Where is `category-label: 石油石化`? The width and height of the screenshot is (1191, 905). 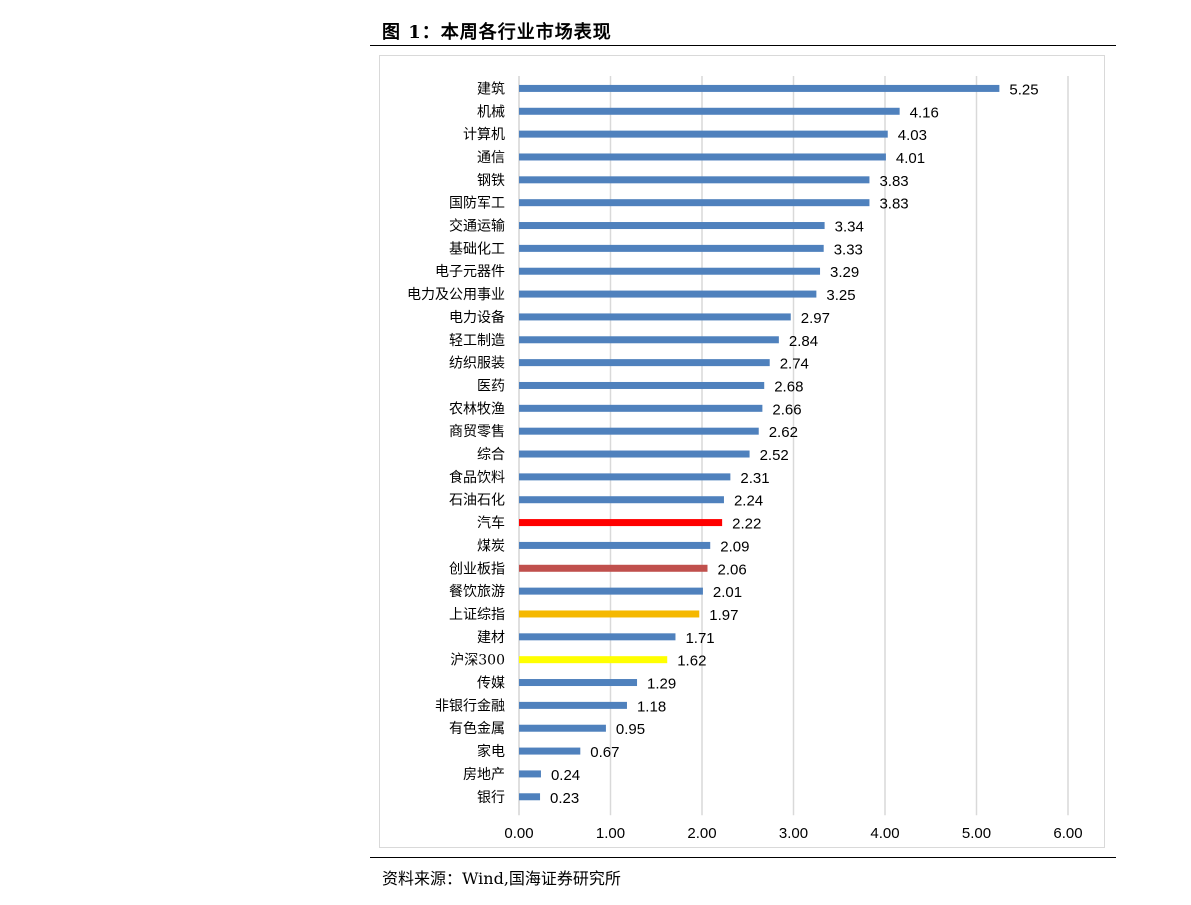 category-label: 石油石化 is located at coordinates (477, 501).